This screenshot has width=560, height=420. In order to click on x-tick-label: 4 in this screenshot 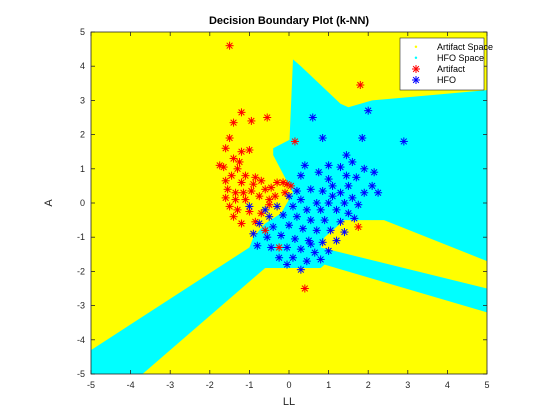, I will do `click(447, 385)`.